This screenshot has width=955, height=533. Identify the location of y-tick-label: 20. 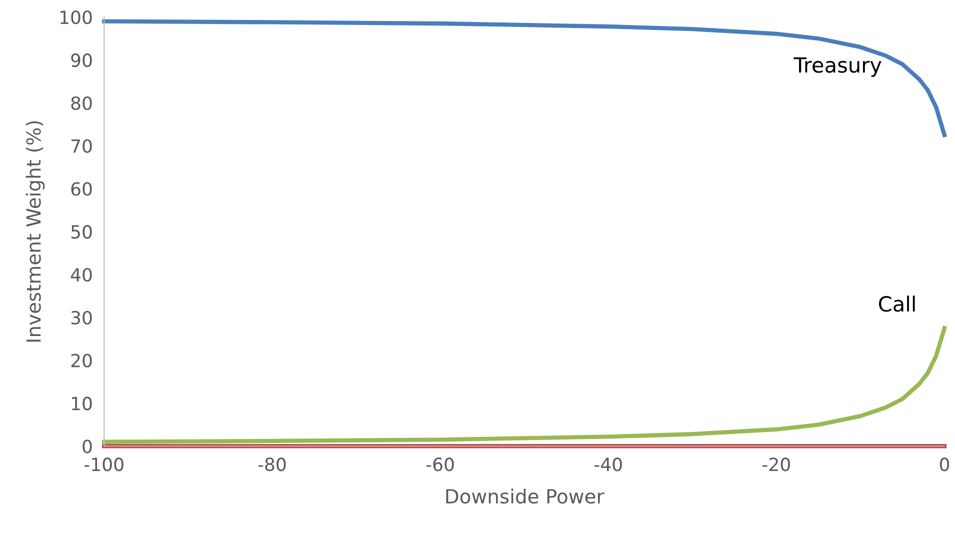
(81, 361).